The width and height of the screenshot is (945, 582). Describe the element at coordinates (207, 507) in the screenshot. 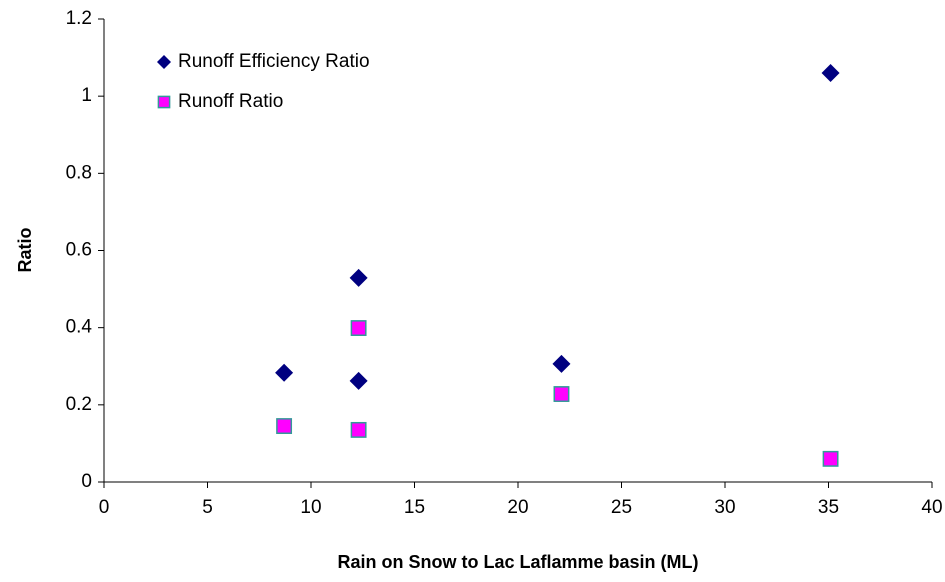

I see `x-tick-label: 5` at that location.